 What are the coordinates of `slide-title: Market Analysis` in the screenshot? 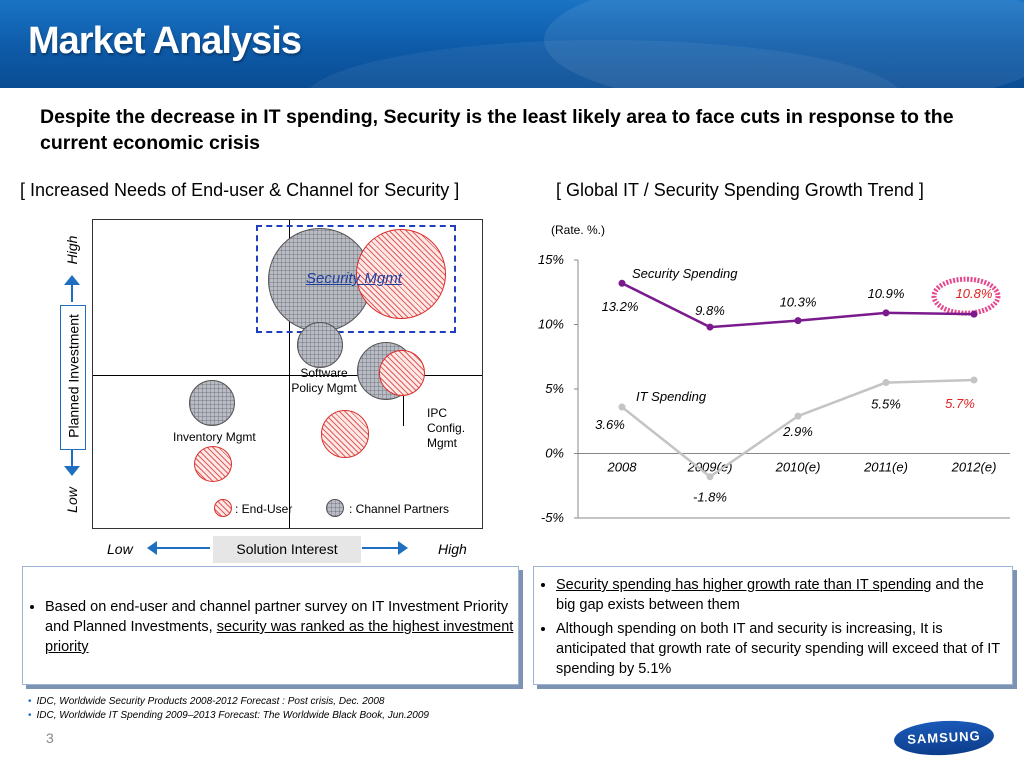 It's located at (165, 41).